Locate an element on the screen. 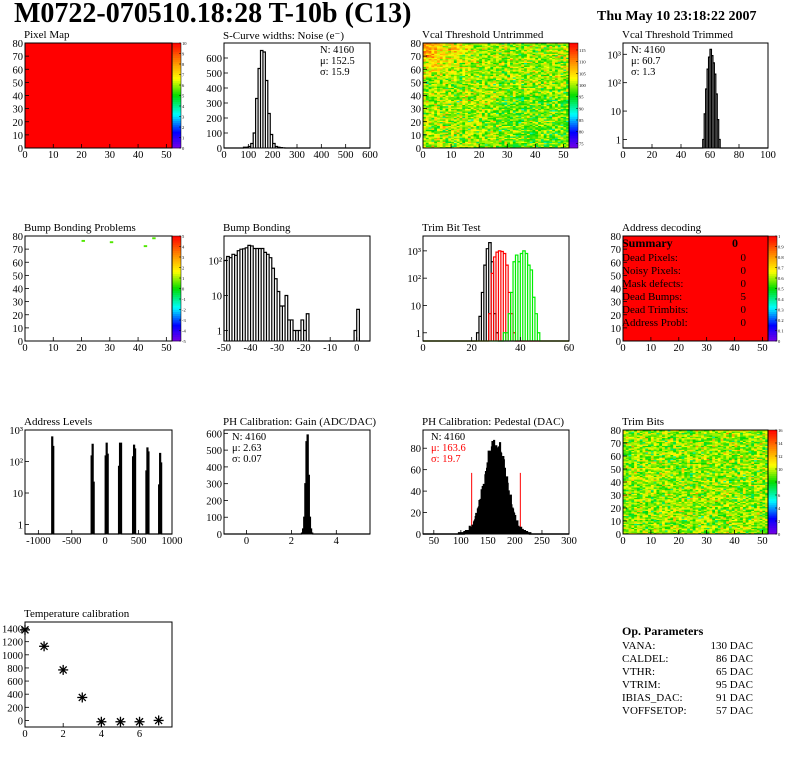 The height and width of the screenshot is (772, 796). palette-tick-label: 0 is located at coordinates (183, 289).